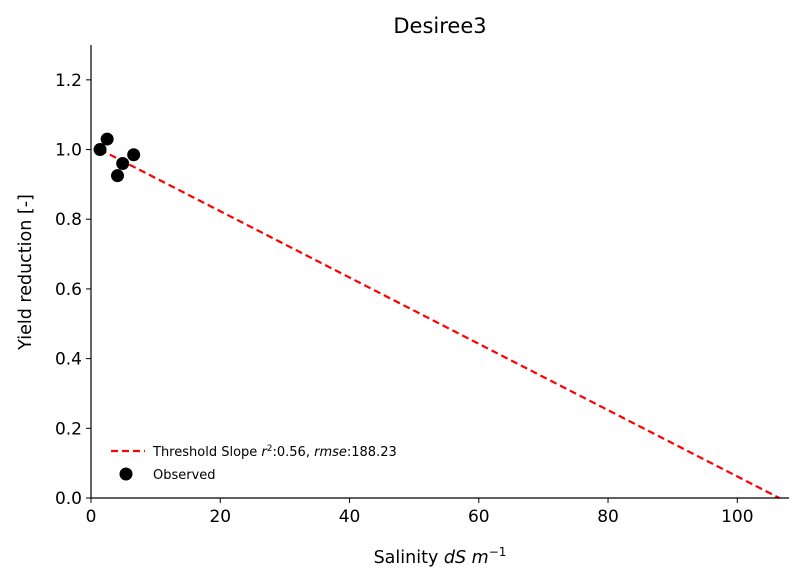 This screenshot has width=803, height=585. What do you see at coordinates (184, 475) in the screenshot?
I see `legend-label-observed: Observed` at bounding box center [184, 475].